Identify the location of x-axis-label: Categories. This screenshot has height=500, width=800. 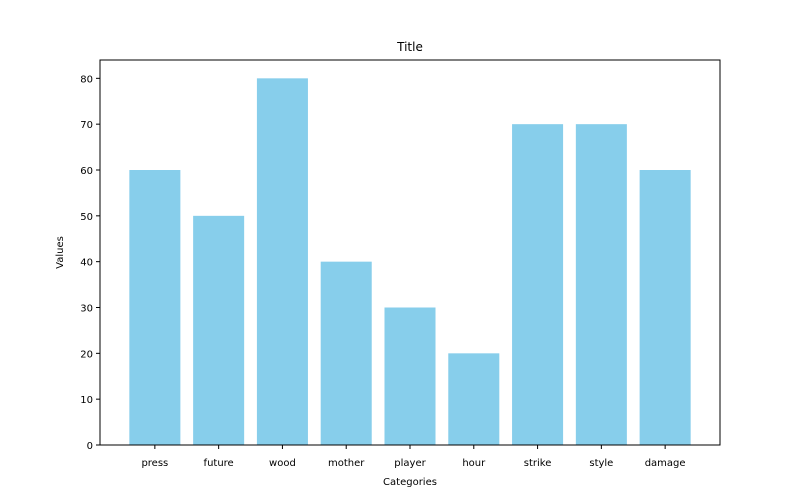
(410, 482).